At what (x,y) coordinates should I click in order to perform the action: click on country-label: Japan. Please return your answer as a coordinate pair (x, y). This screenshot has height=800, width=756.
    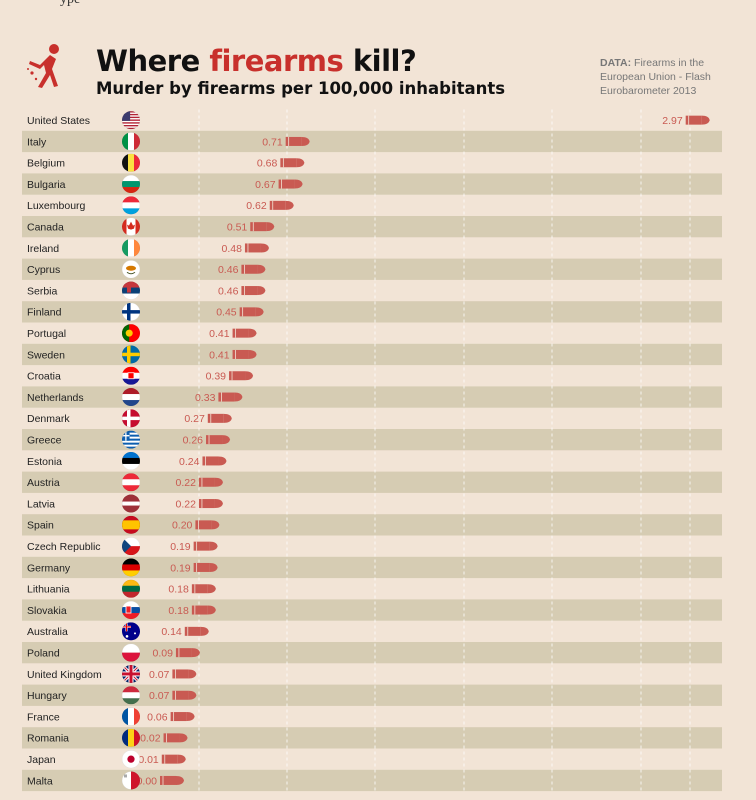
    Looking at the image, I should click on (41, 760).